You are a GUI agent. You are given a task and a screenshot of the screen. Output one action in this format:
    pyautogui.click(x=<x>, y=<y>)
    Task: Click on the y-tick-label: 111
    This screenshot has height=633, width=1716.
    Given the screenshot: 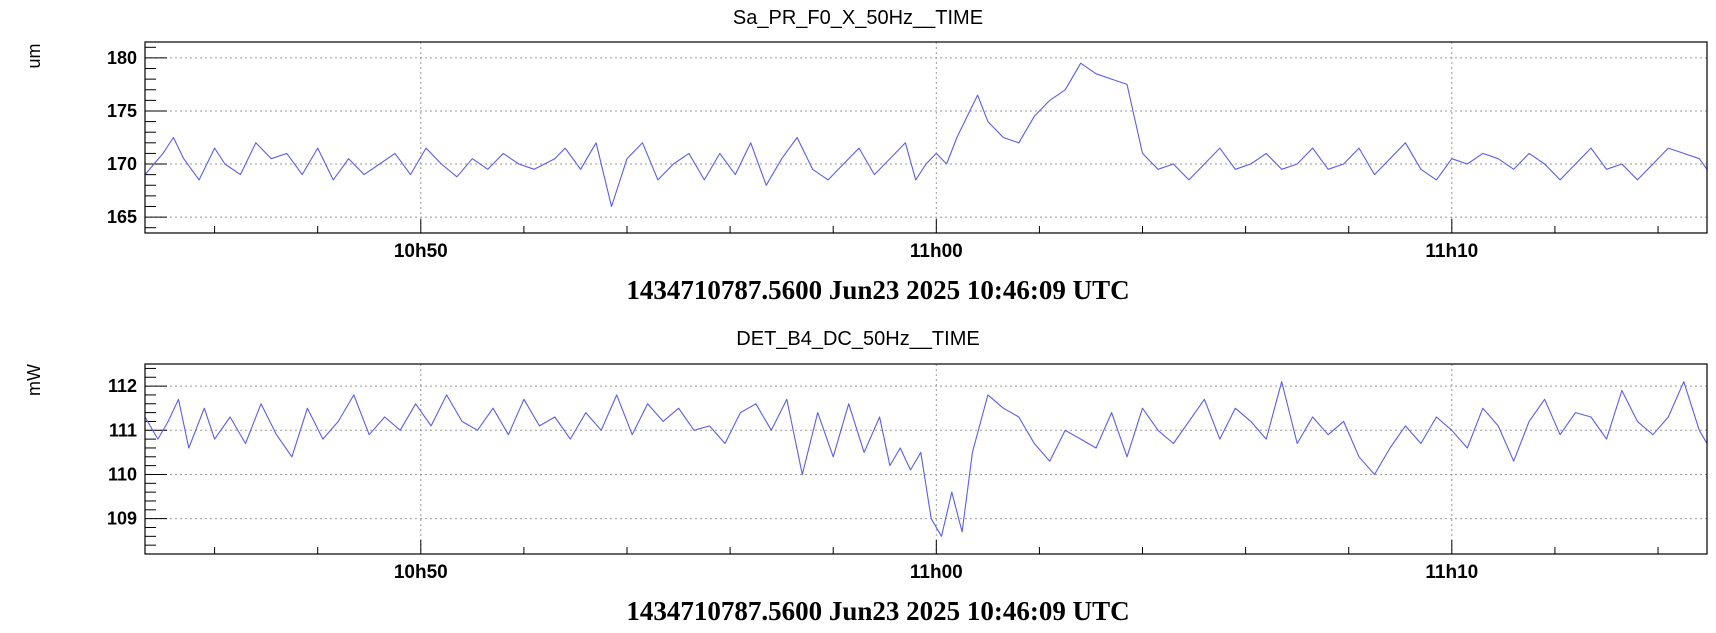 What is the action you would take?
    pyautogui.click(x=123, y=430)
    